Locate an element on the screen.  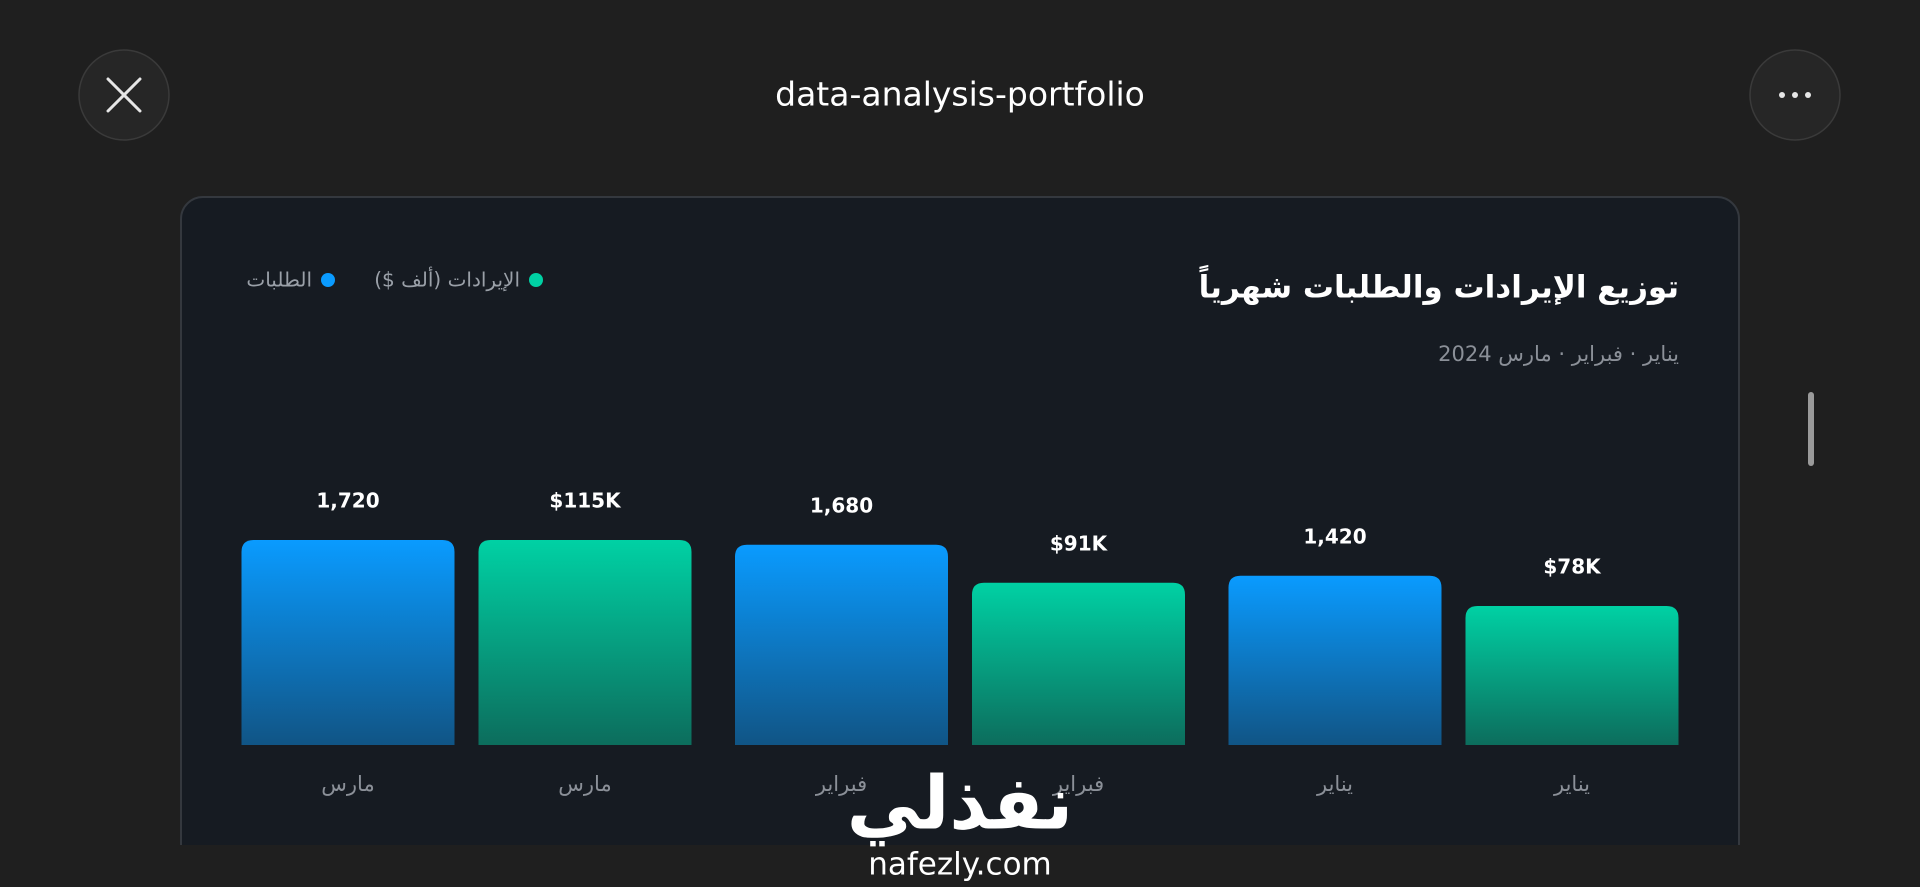
watermark-logo: نفذلي is located at coordinates (960, 804).